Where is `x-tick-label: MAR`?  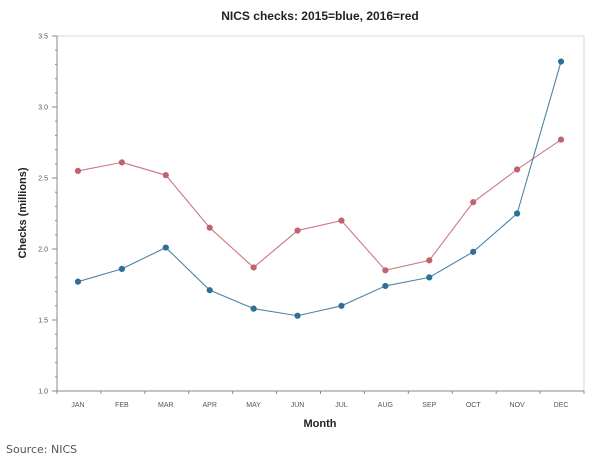
x-tick-label: MAR is located at coordinates (166, 405).